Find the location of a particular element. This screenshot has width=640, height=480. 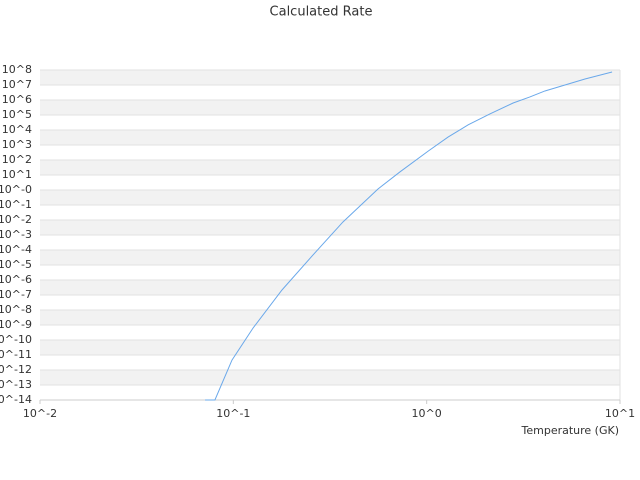

y-tick-label: 10^4 is located at coordinates (17, 129).